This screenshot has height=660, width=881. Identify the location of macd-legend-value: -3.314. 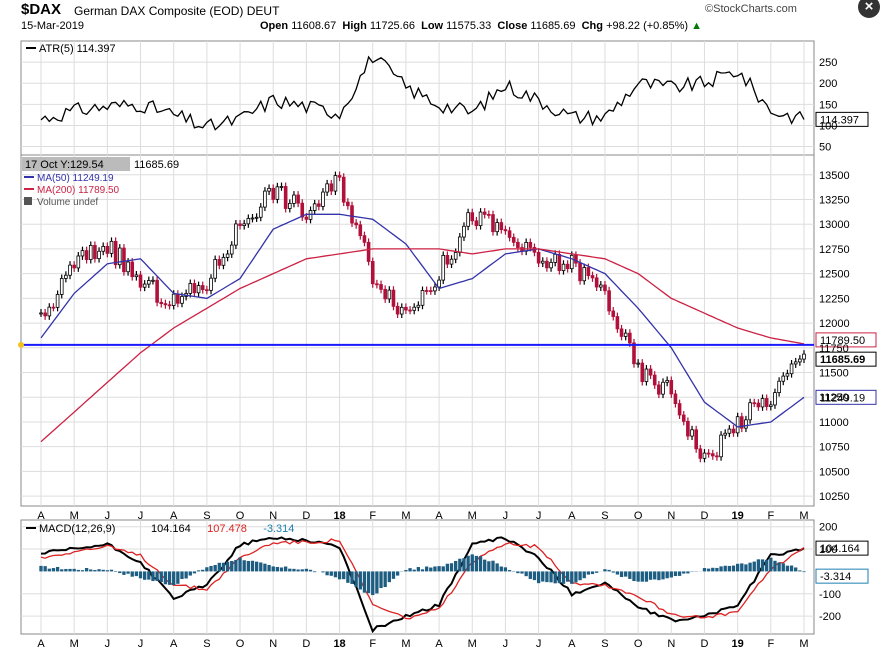
(278, 529).